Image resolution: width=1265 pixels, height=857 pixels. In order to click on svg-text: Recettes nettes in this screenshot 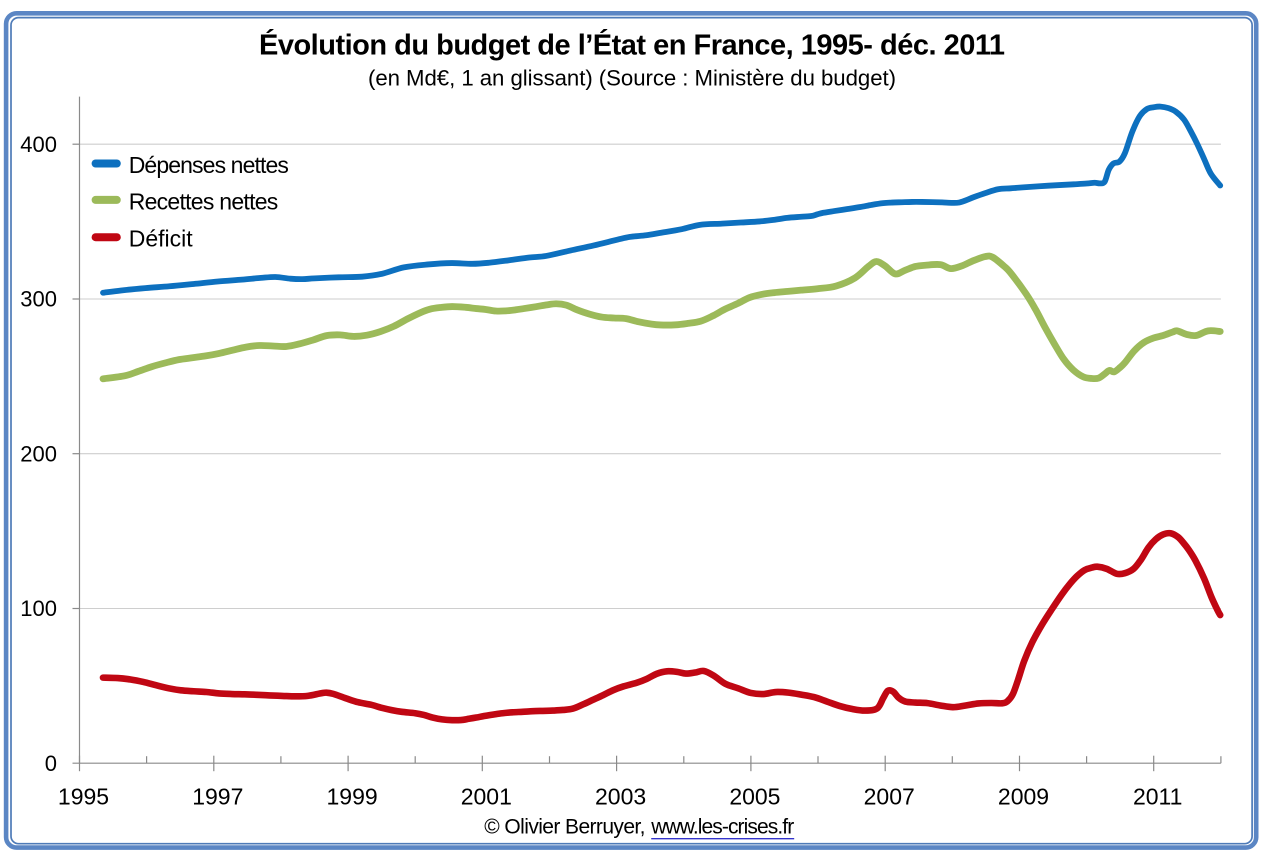, I will do `click(204, 201)`.